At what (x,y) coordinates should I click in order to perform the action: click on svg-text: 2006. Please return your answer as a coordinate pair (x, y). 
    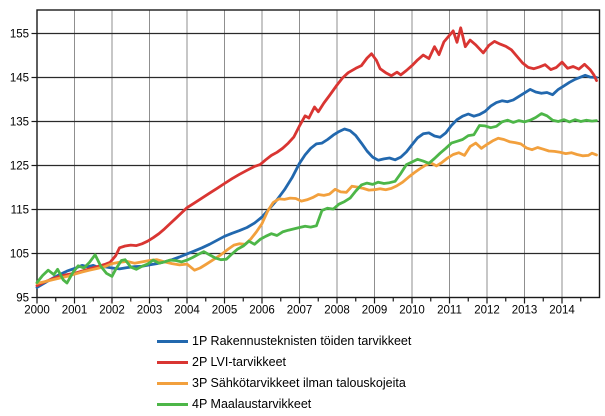
    Looking at the image, I should click on (262, 311).